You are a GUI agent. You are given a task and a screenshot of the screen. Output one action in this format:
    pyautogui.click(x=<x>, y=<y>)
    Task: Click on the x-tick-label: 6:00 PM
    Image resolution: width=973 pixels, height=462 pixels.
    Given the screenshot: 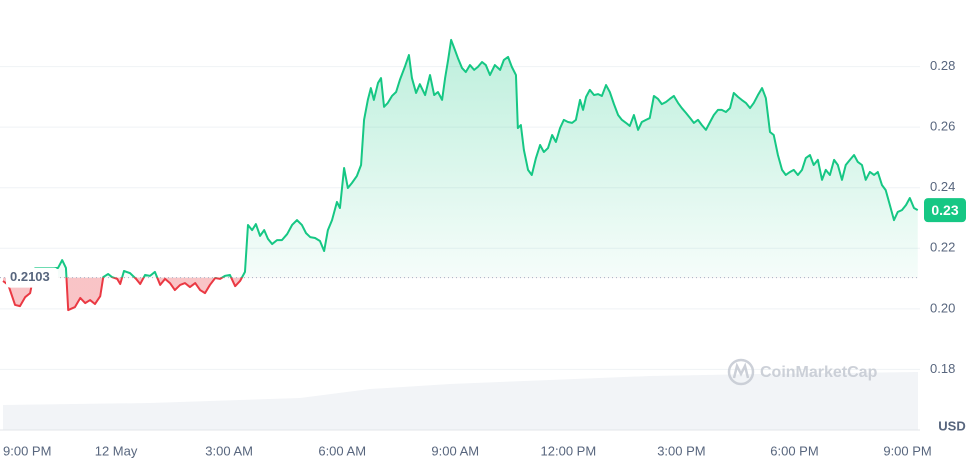 What is the action you would take?
    pyautogui.click(x=794, y=450)
    